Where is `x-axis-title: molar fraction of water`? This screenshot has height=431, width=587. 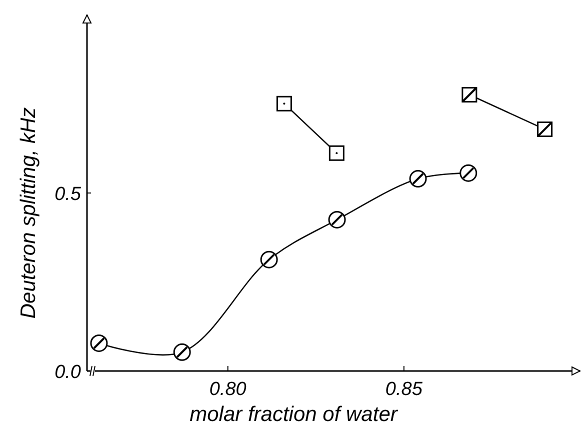 x-axis-title: molar fraction of water is located at coordinates (294, 414).